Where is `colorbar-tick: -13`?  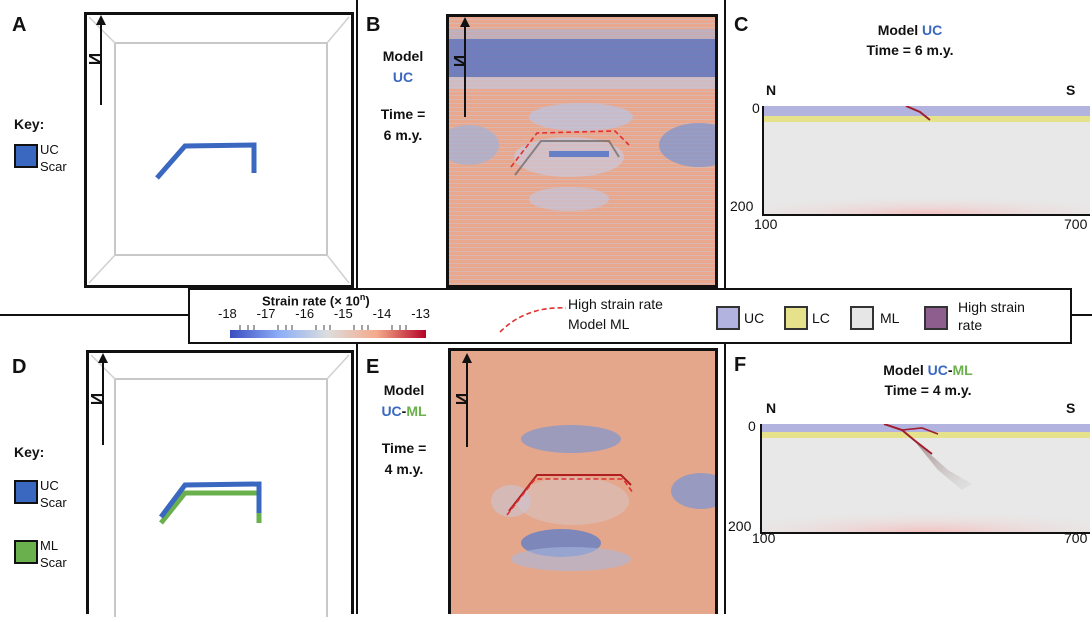 colorbar-tick: -13 is located at coordinates (420, 313).